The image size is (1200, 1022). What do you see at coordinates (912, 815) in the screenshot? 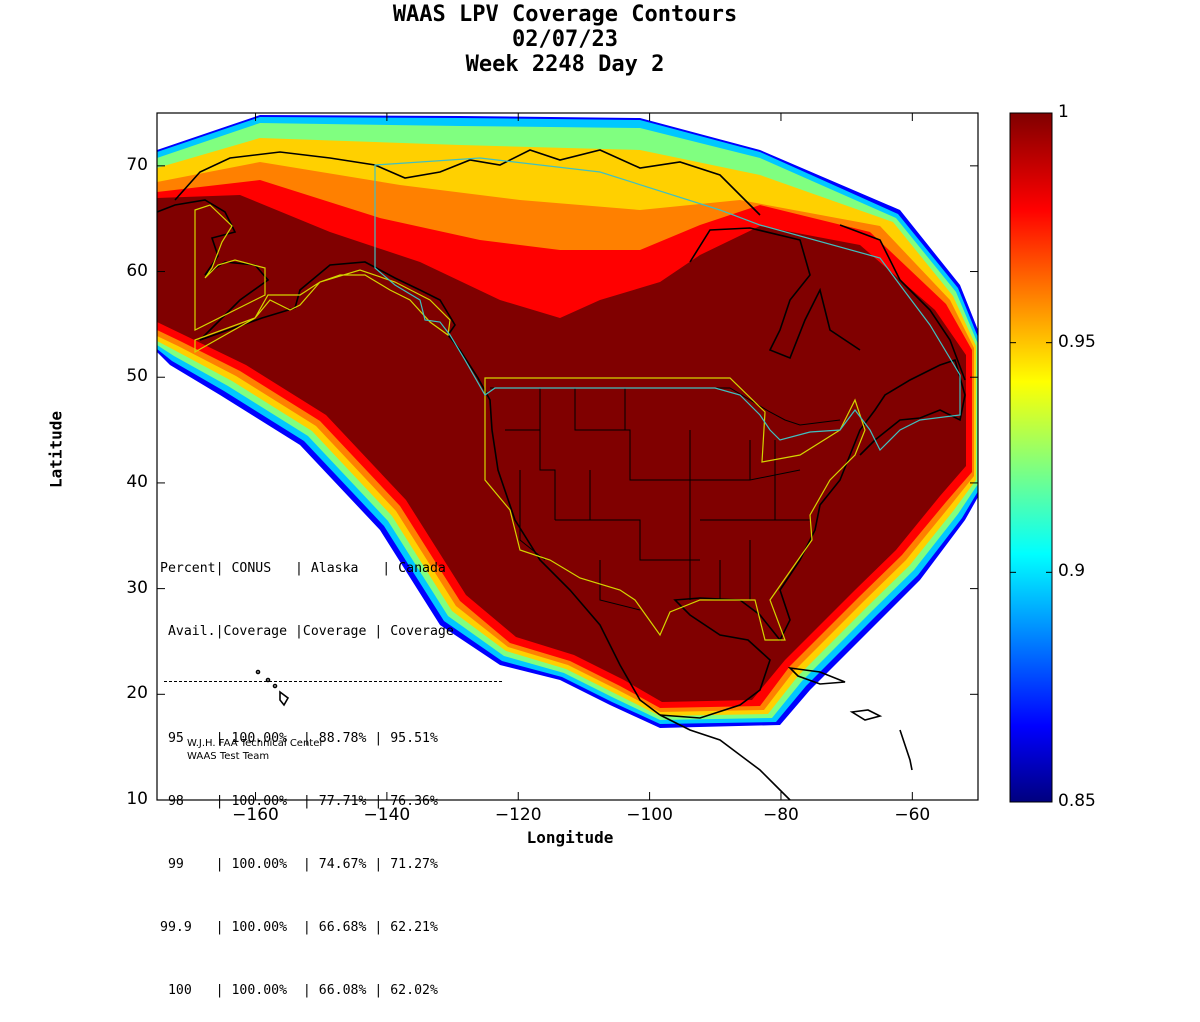
I see `x-tick-label: −60` at bounding box center [912, 815].